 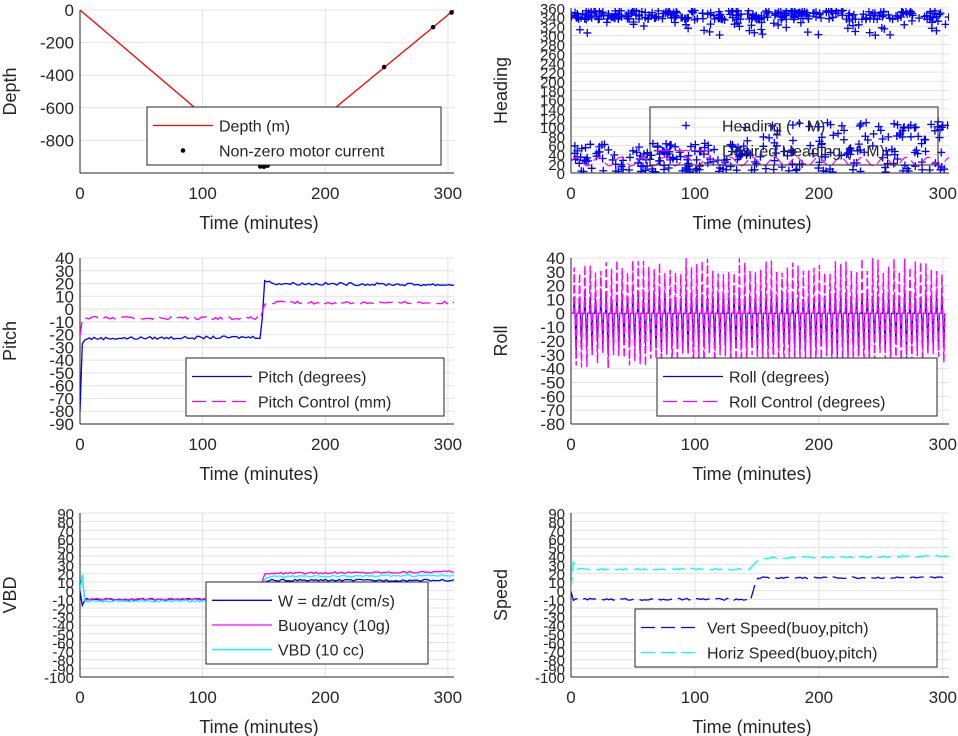 I want to click on plot-area, so click(x=760, y=578).